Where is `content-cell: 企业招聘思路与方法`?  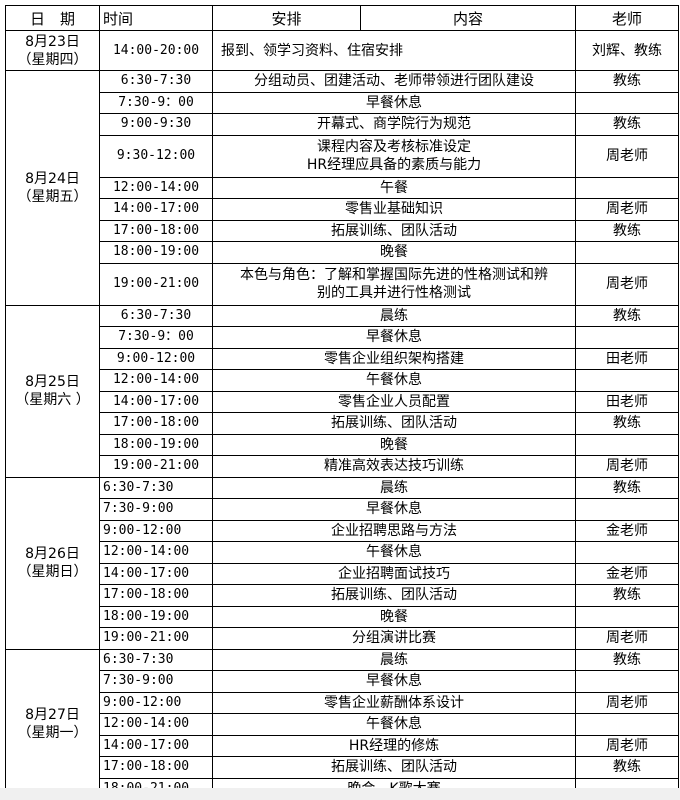
content-cell: 企业招聘思路与方法 is located at coordinates (394, 530).